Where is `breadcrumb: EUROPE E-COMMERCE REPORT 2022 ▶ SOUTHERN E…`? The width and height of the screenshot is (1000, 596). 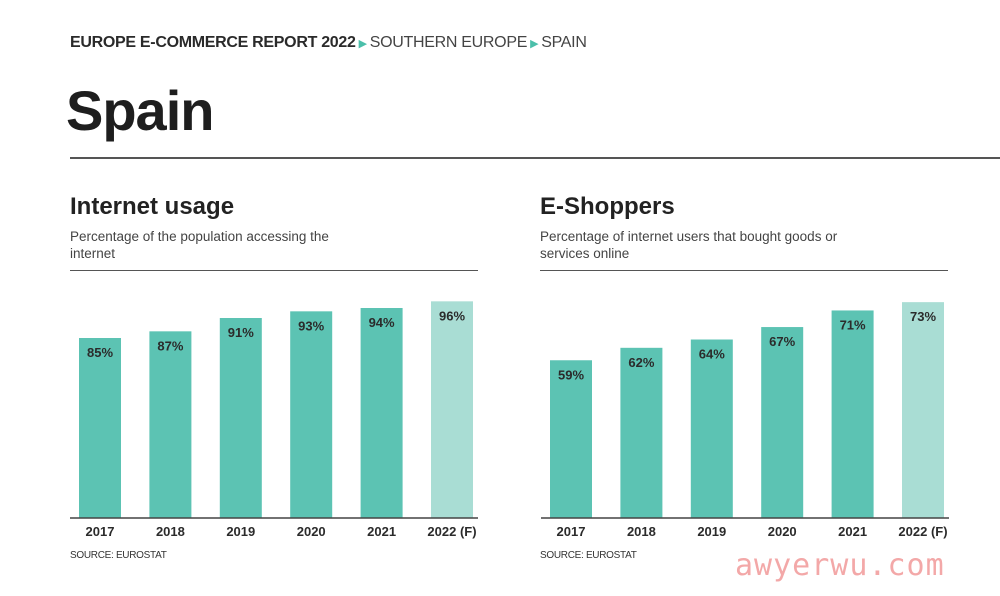
breadcrumb: EUROPE E-COMMERCE REPORT 2022 ▶ SOUTHERN E… is located at coordinates (328, 43).